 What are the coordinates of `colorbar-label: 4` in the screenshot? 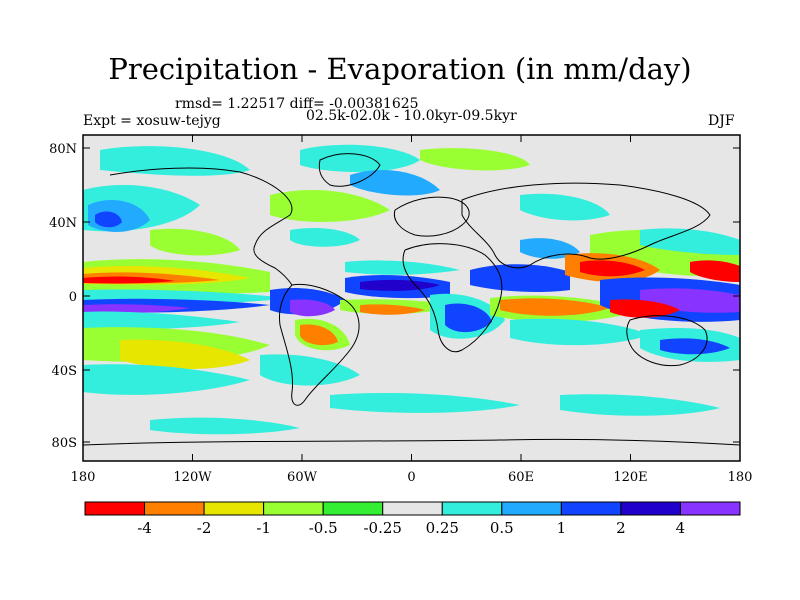 It's located at (681, 528).